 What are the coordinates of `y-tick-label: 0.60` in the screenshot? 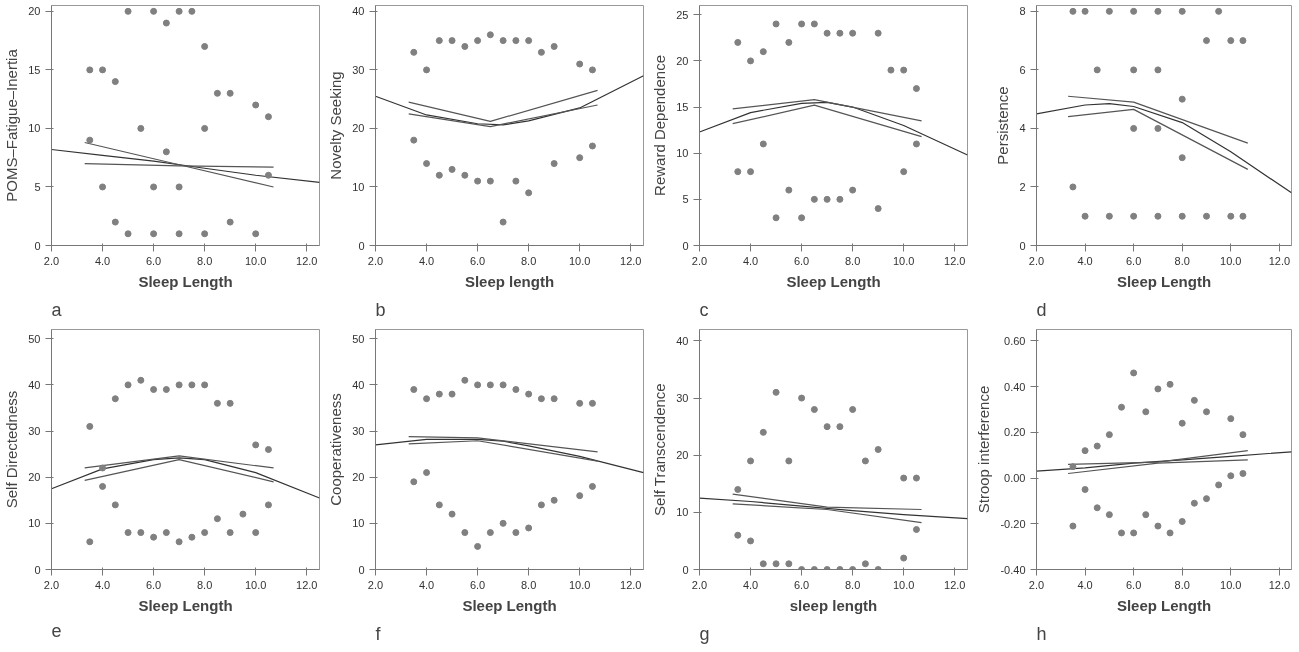 It's located at (1015, 340).